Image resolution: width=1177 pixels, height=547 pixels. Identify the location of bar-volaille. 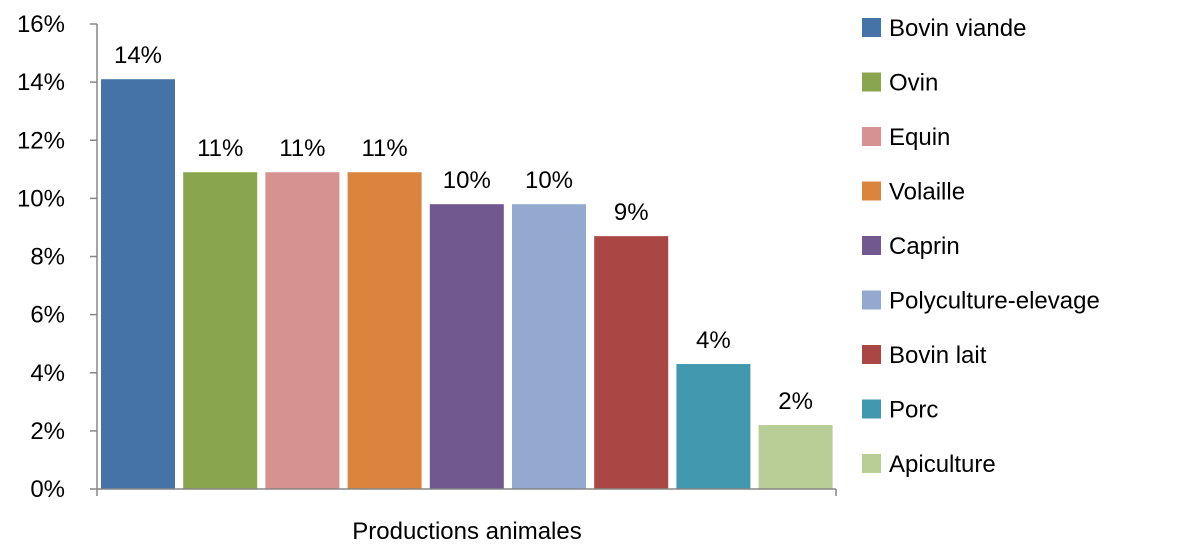
(384, 330).